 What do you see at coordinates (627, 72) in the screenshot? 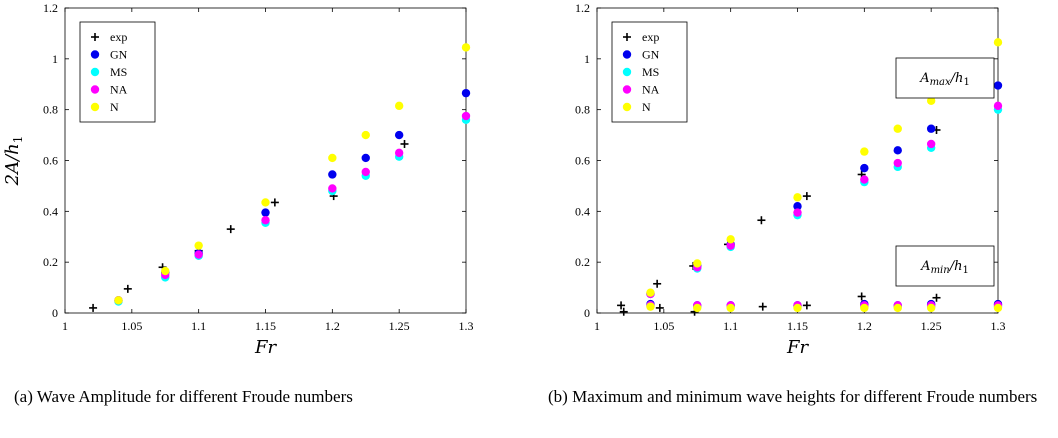
I see `legend-marker-MS` at bounding box center [627, 72].